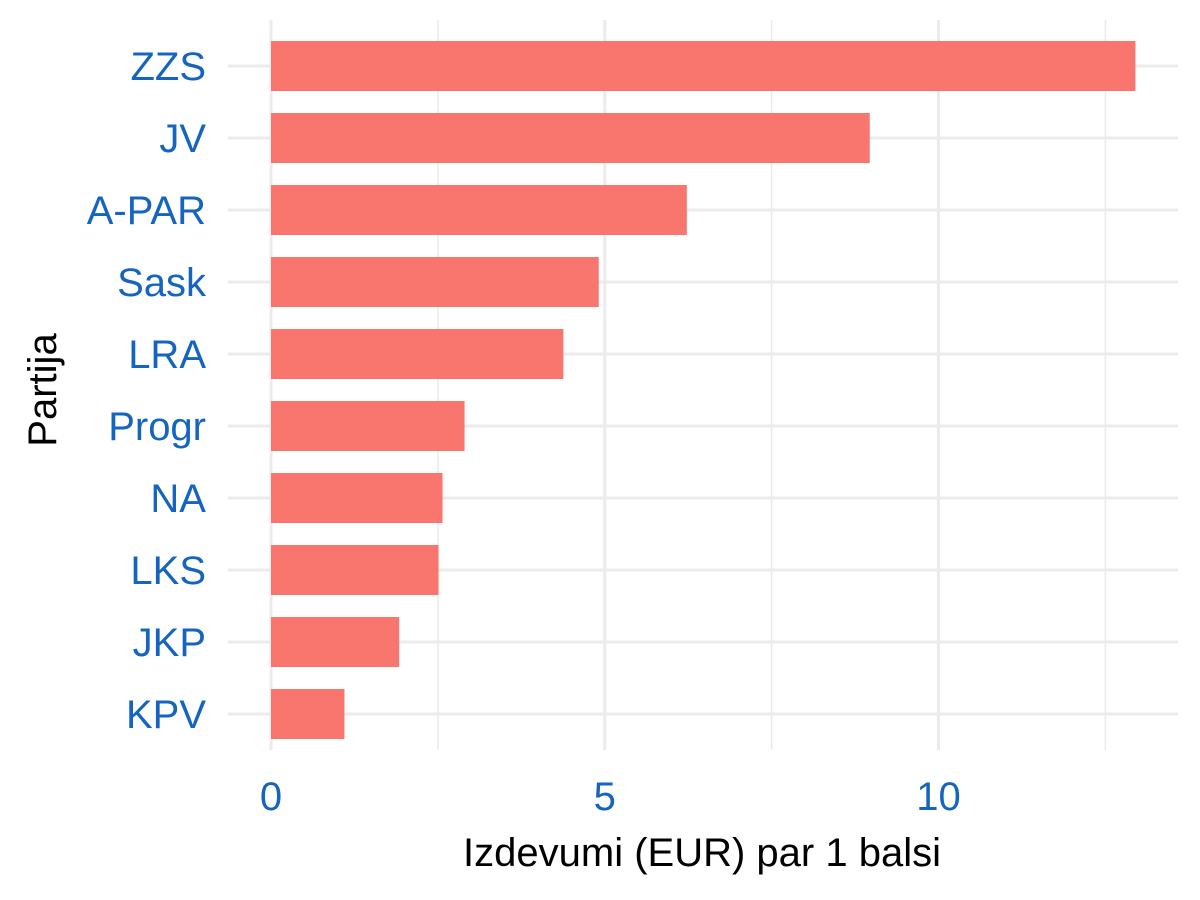 The width and height of the screenshot is (1200, 900). I want to click on bar-a-par, so click(479, 210).